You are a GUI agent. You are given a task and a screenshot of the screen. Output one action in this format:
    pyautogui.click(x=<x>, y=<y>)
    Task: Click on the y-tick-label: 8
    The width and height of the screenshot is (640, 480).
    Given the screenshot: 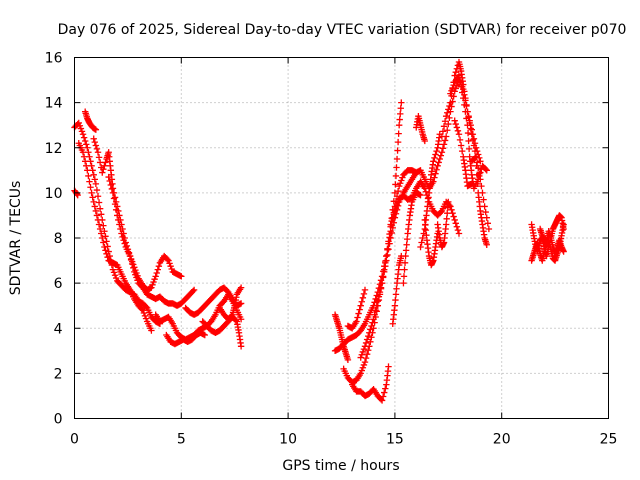 What is the action you would take?
    pyautogui.click(x=58, y=239)
    